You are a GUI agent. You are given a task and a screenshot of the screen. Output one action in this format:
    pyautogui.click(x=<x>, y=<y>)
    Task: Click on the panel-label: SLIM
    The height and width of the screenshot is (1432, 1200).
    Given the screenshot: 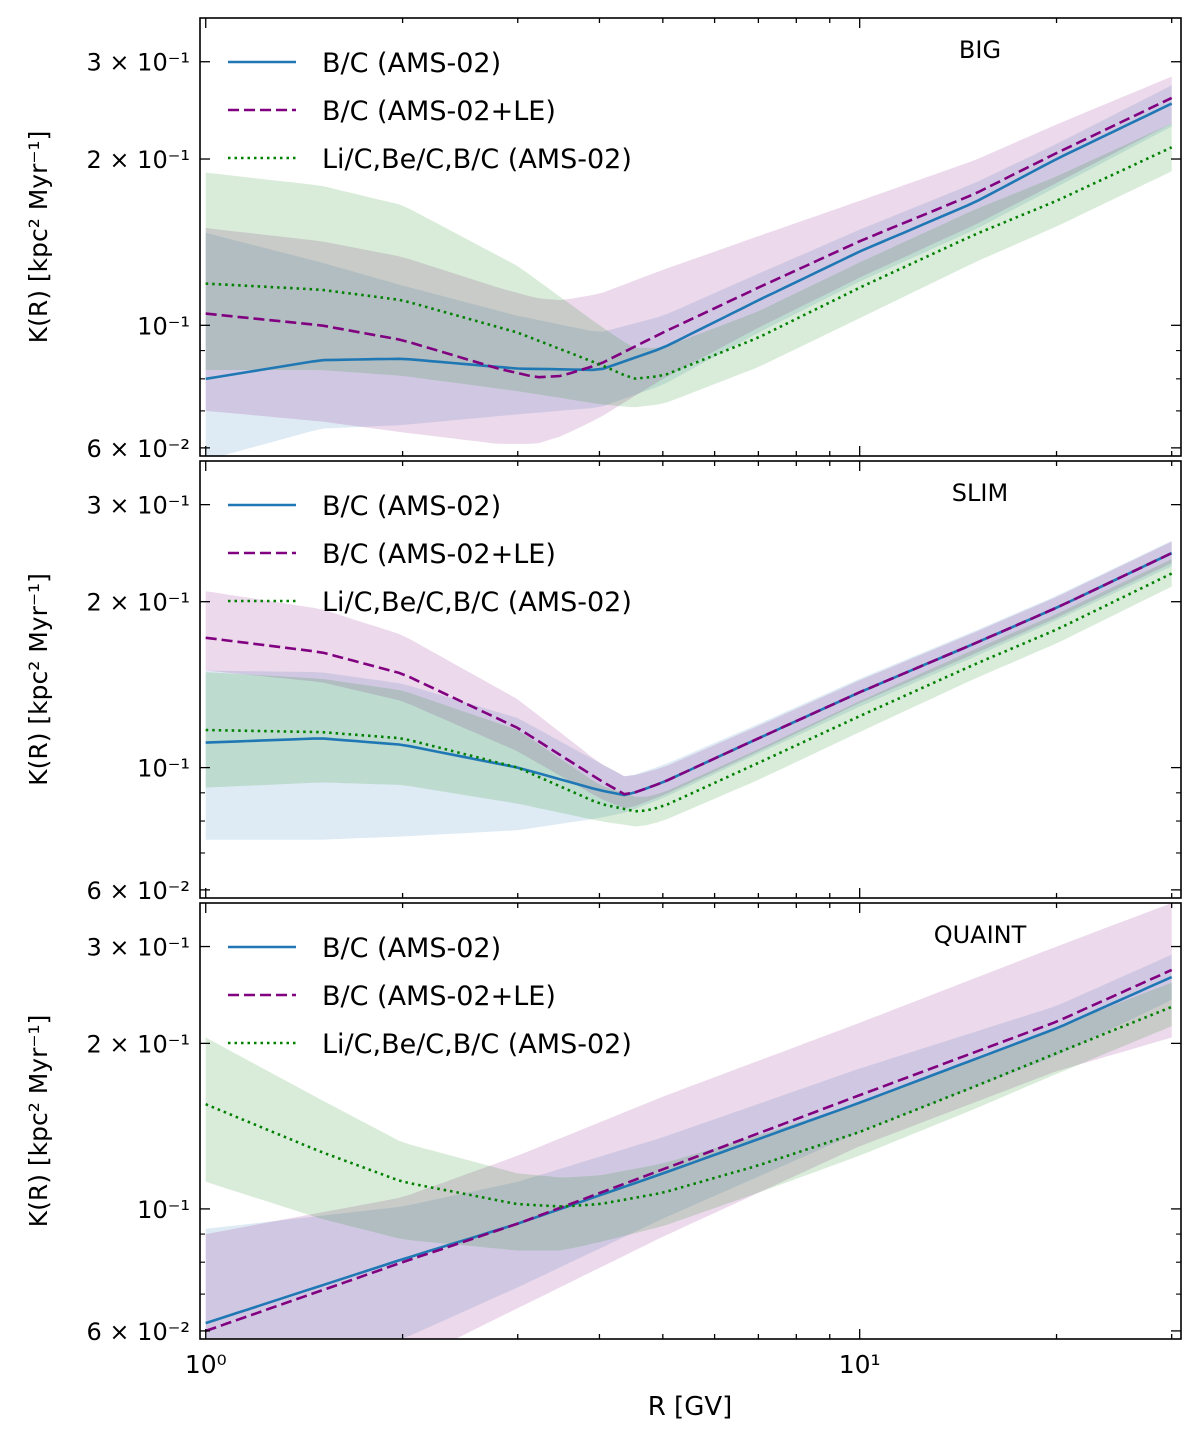 What is the action you would take?
    pyautogui.click(x=980, y=493)
    